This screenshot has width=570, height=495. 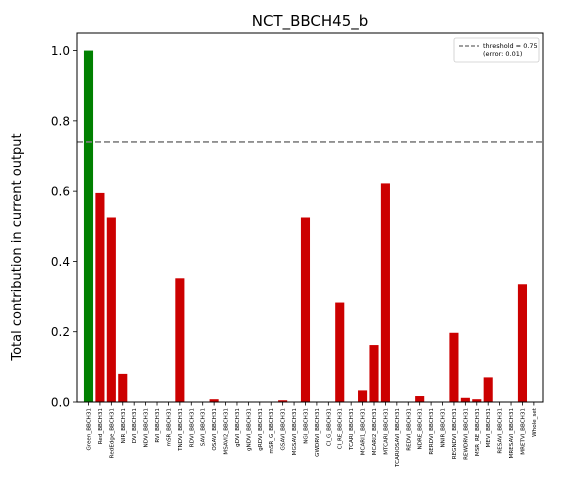 What do you see at coordinates (432, 431) in the screenshot?
I see `x-tick-label: RERDVI_BBCH31` at bounding box center [432, 431].